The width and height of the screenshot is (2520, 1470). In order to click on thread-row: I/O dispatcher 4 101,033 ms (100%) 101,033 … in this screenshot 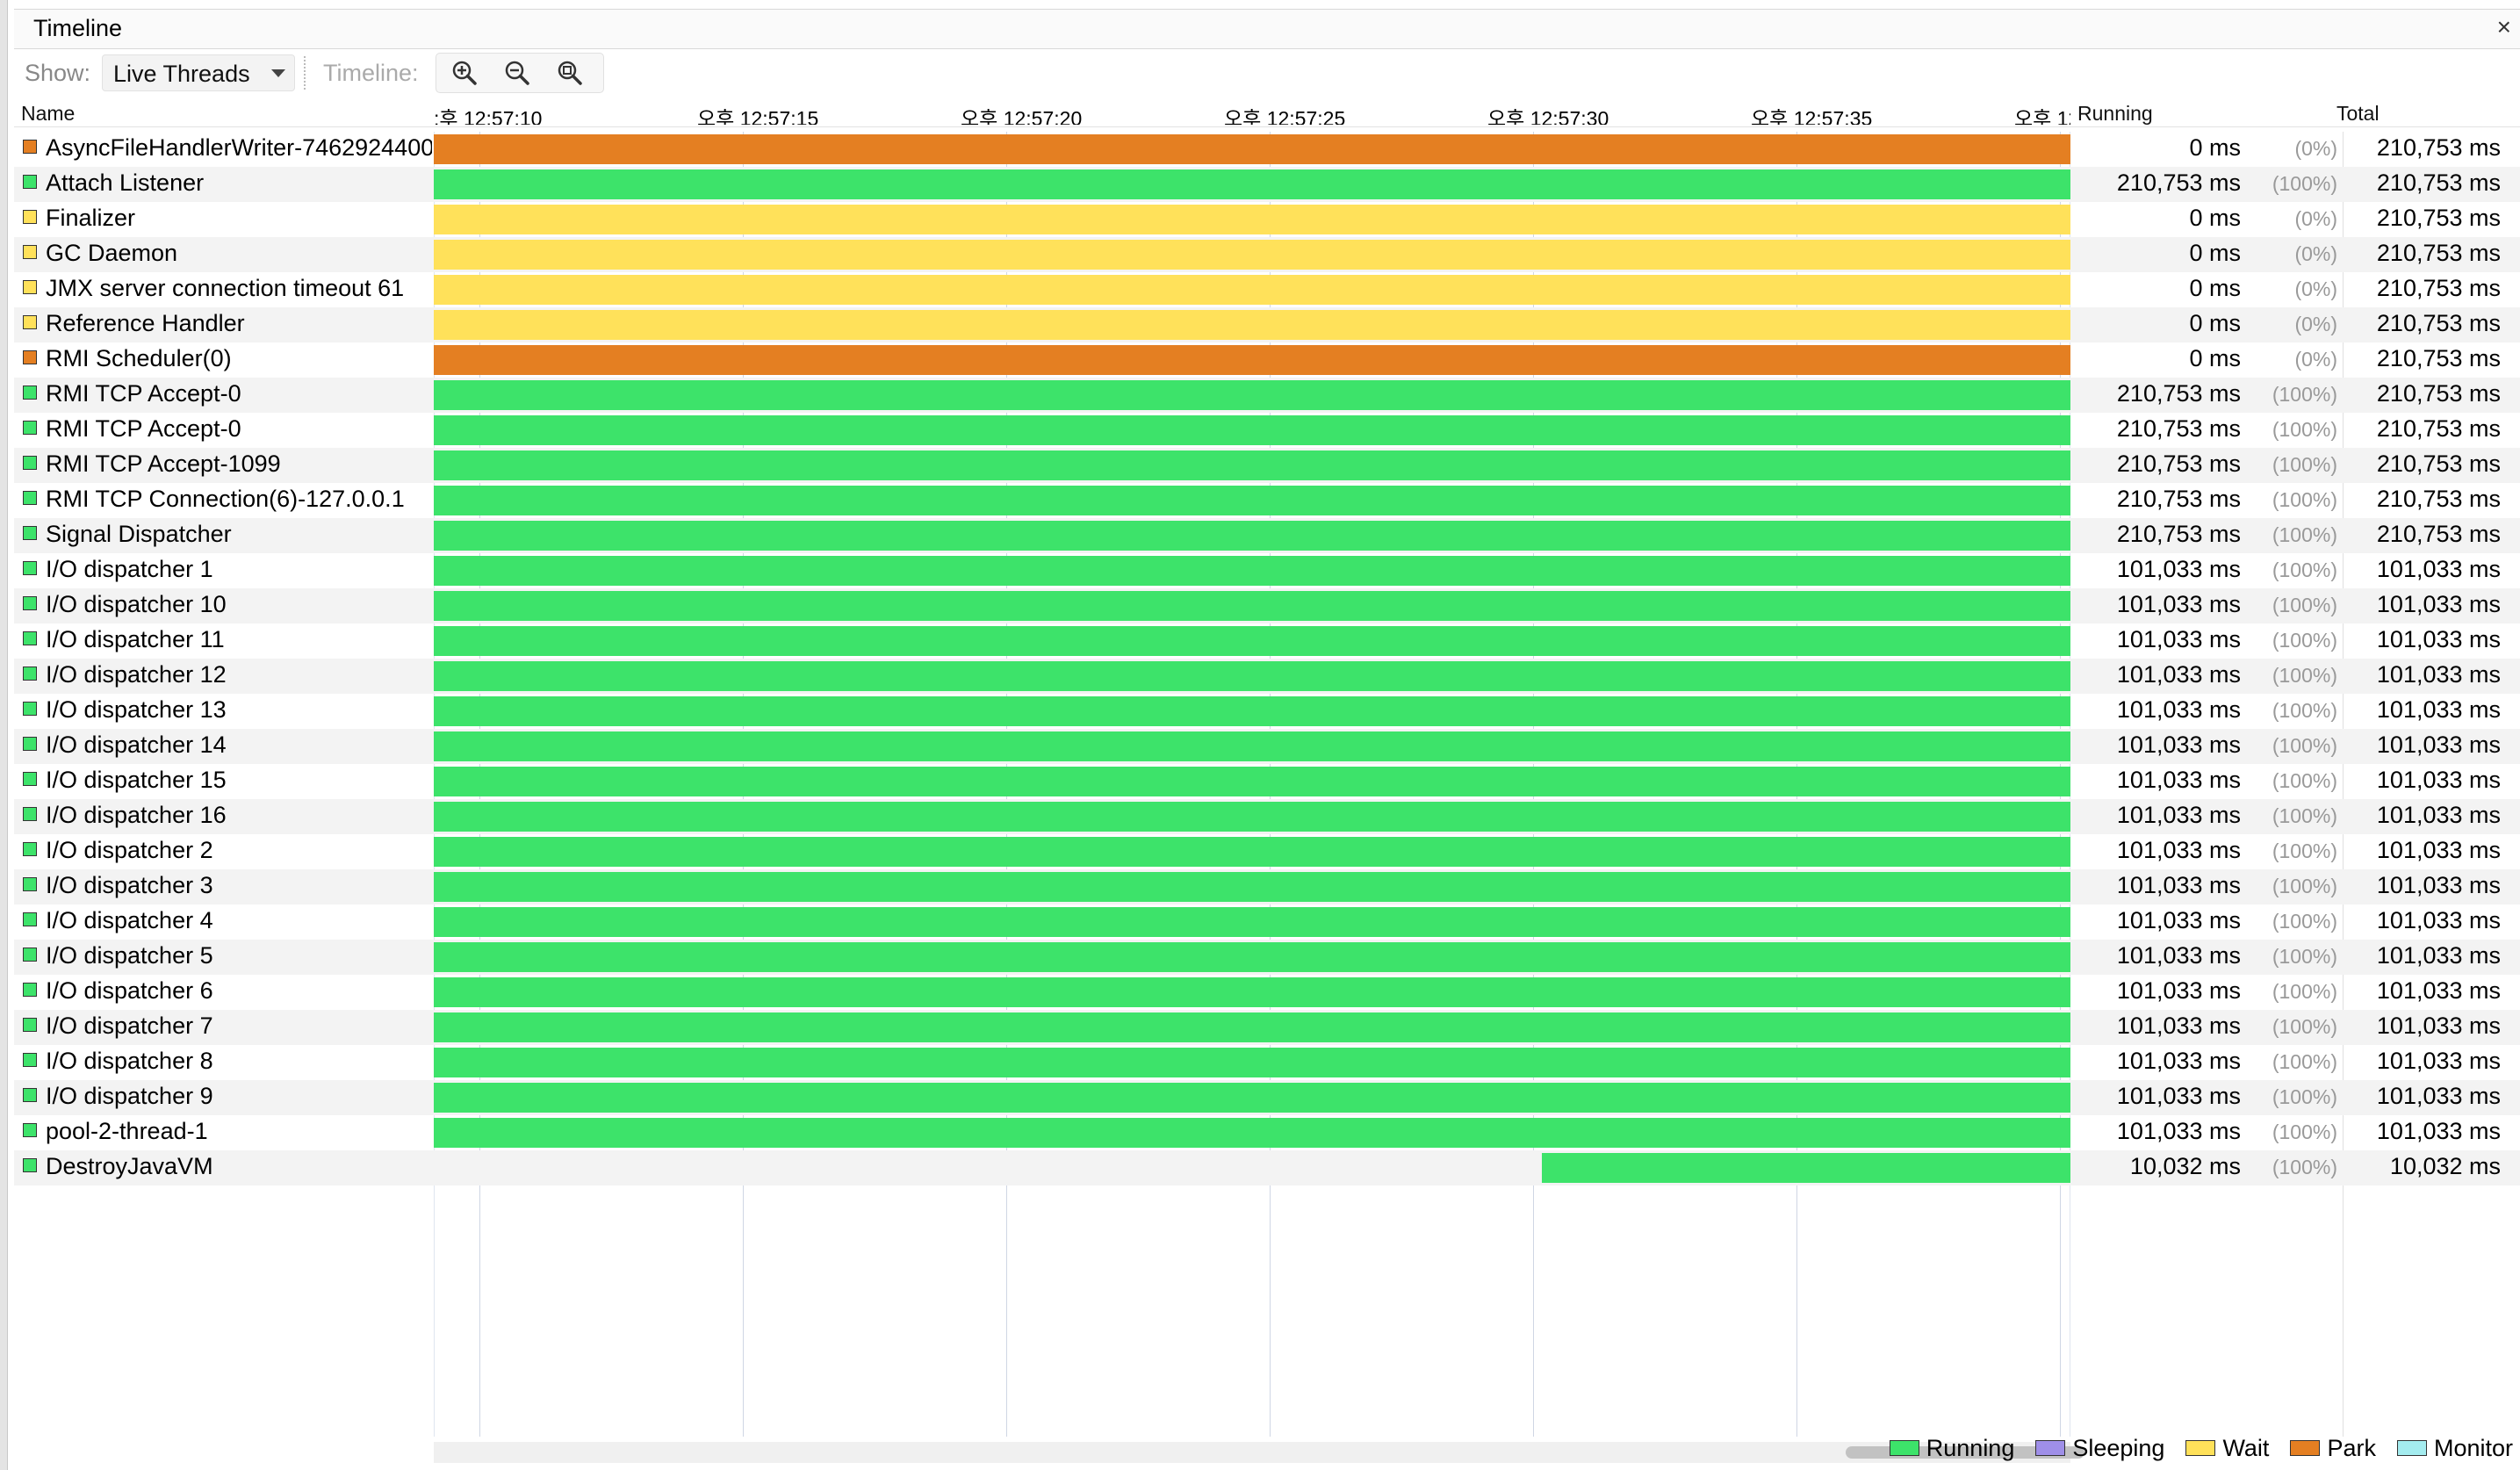, I will do `click(1267, 922)`.